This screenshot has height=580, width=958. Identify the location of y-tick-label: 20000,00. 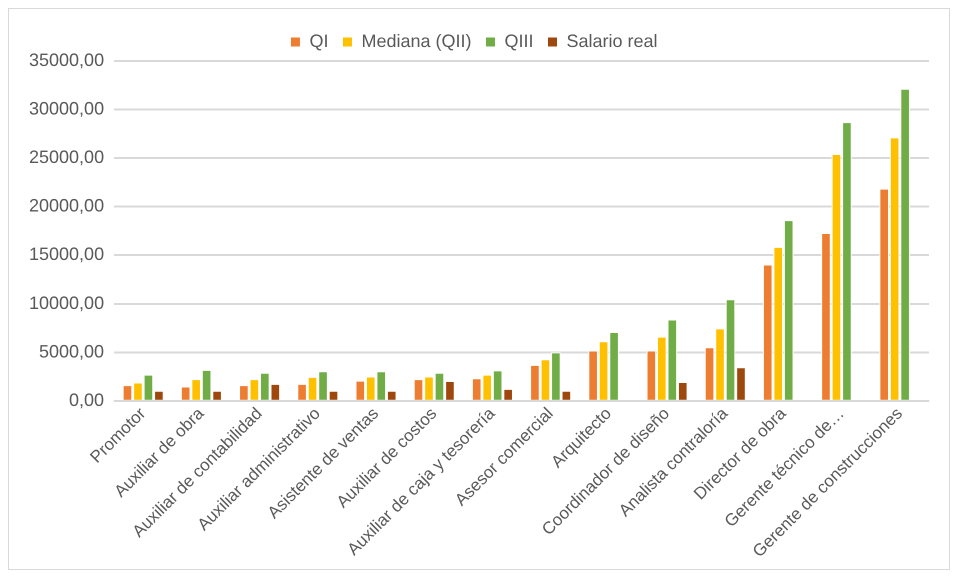
(66, 206).